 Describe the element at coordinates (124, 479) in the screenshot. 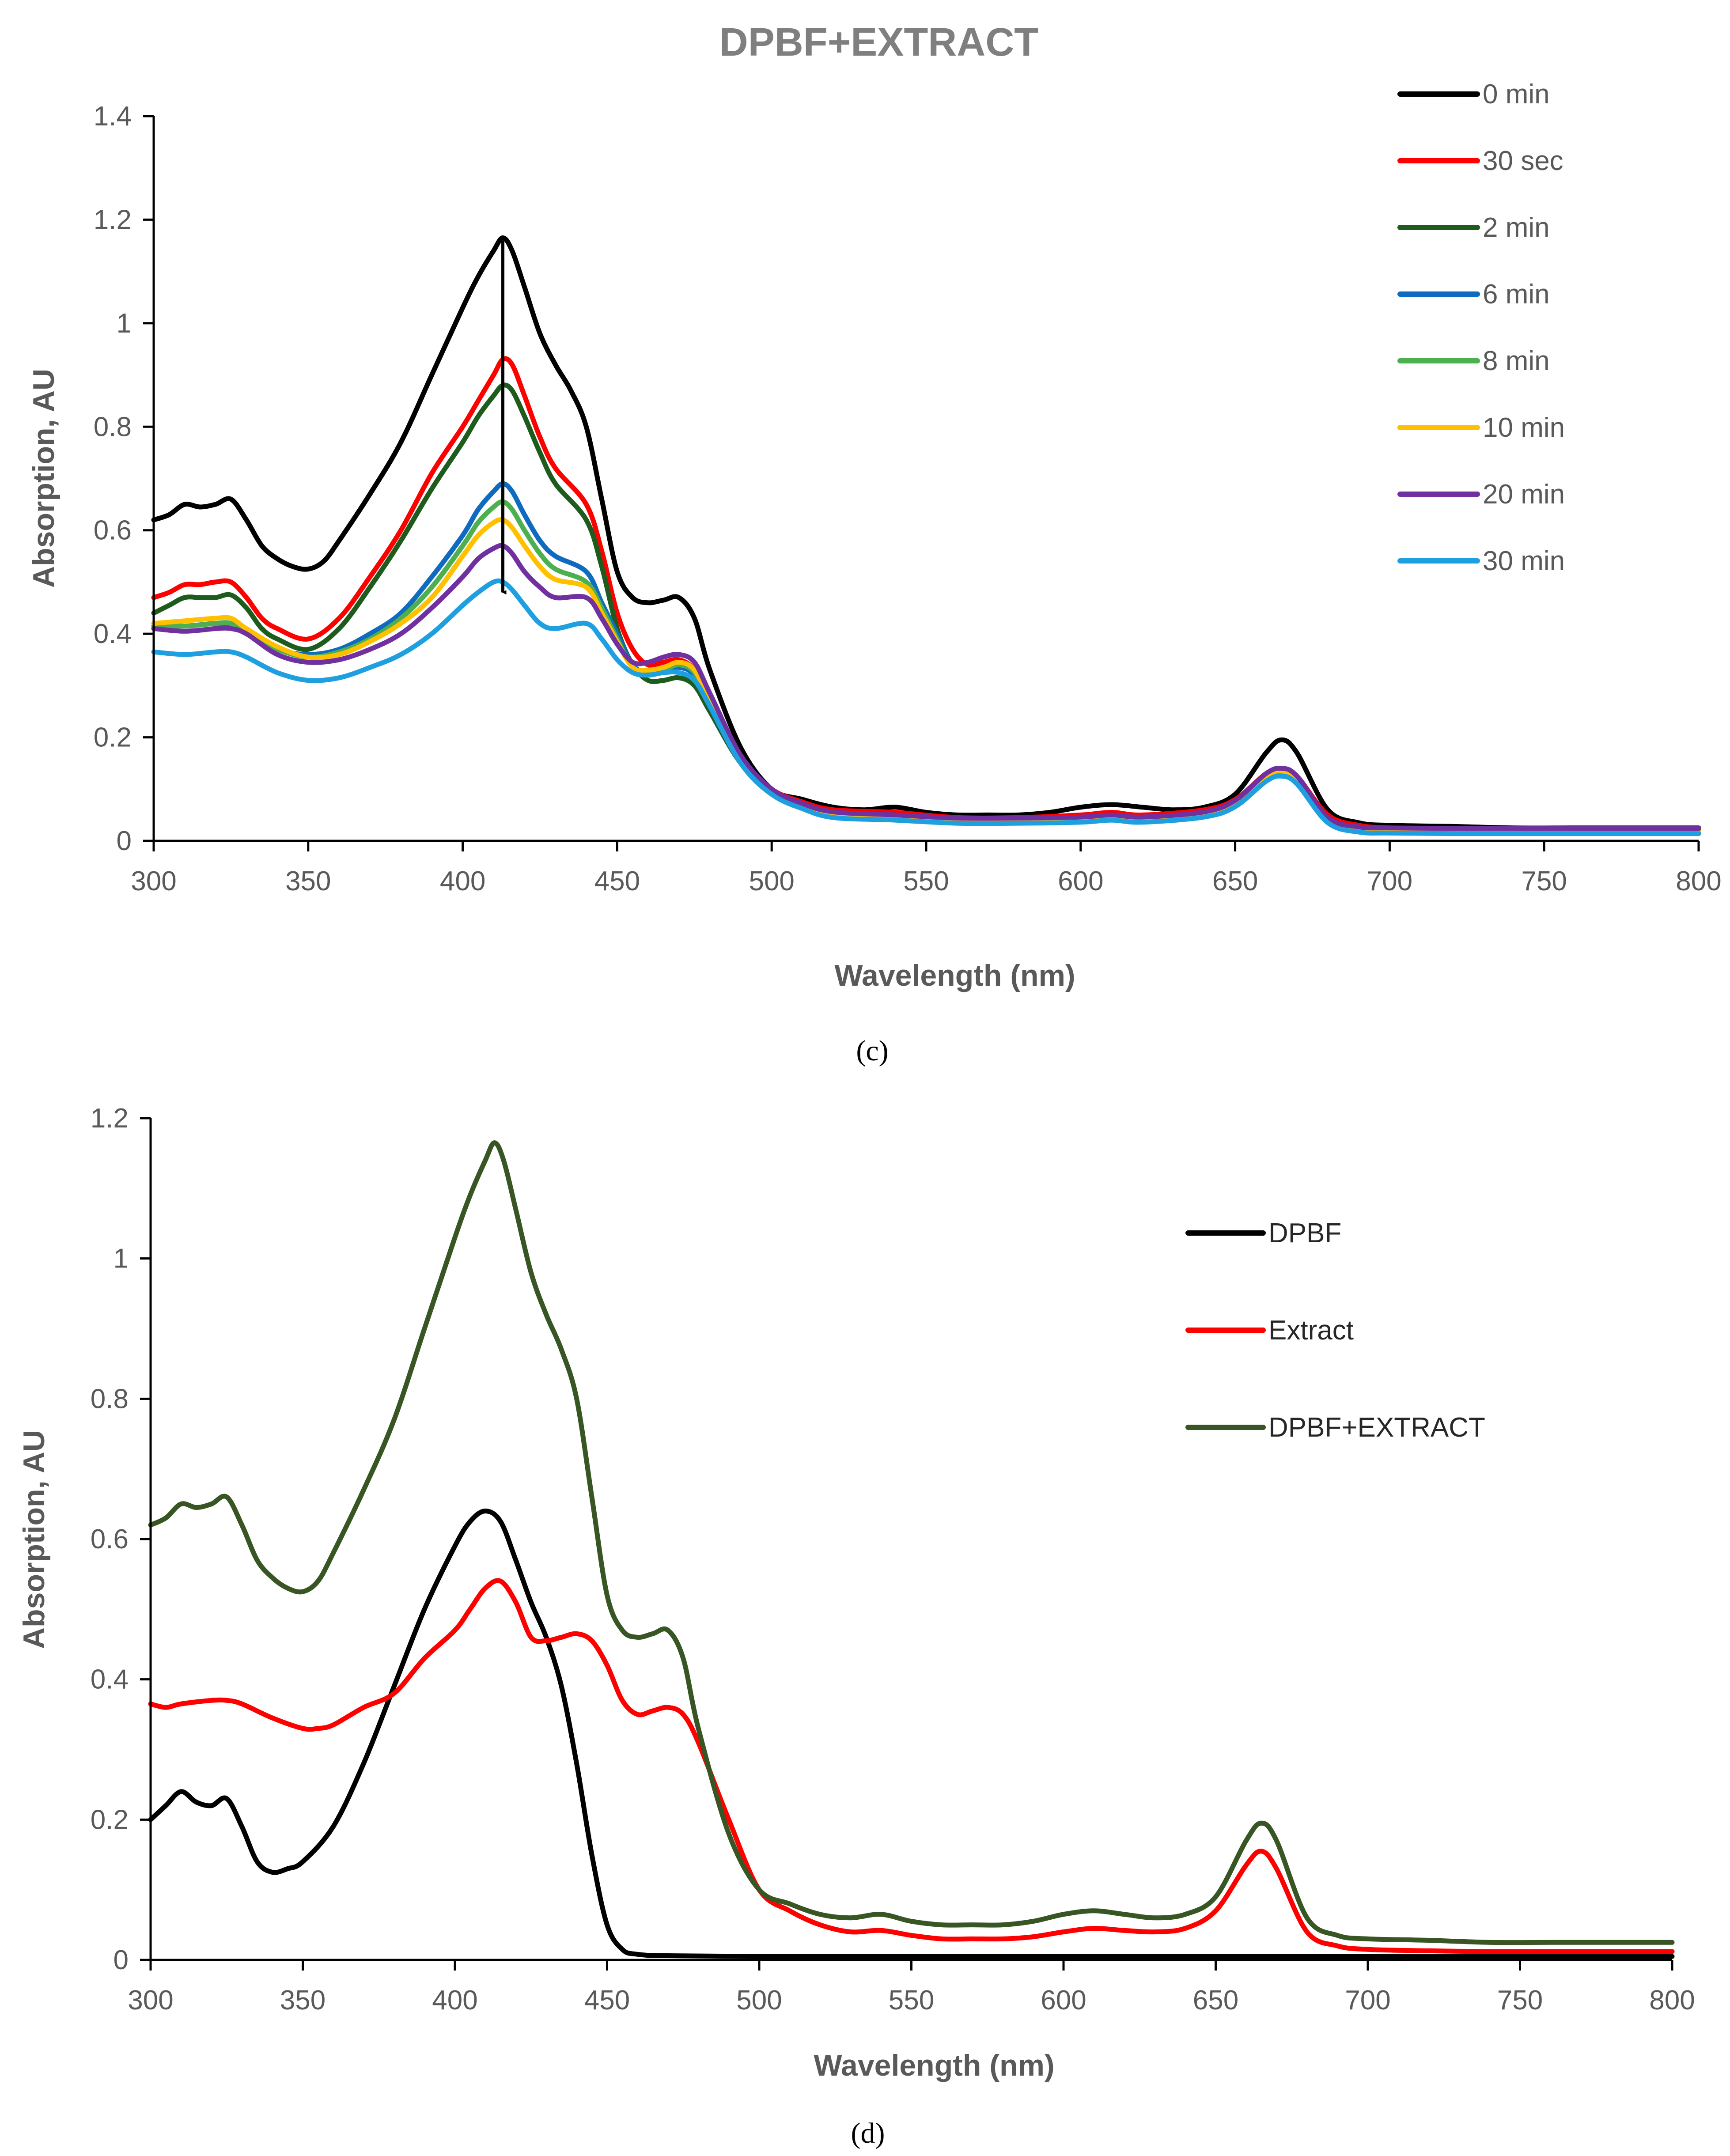

I see `y-axis-ticks: 0 0.2 0.4 0.6 0.8 1 1.2 1.4` at that location.